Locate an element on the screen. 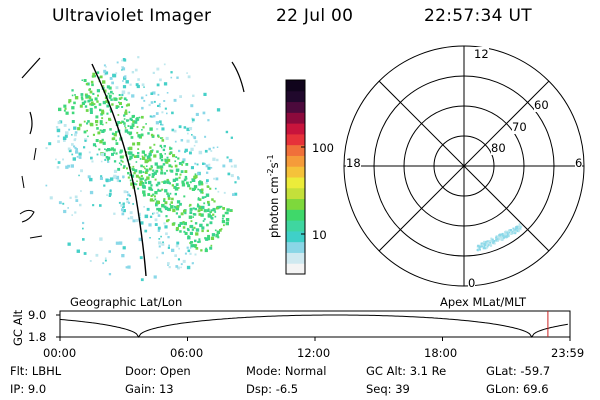  geo-panel-label: Geographic Lat/Lon is located at coordinates (126, 302).